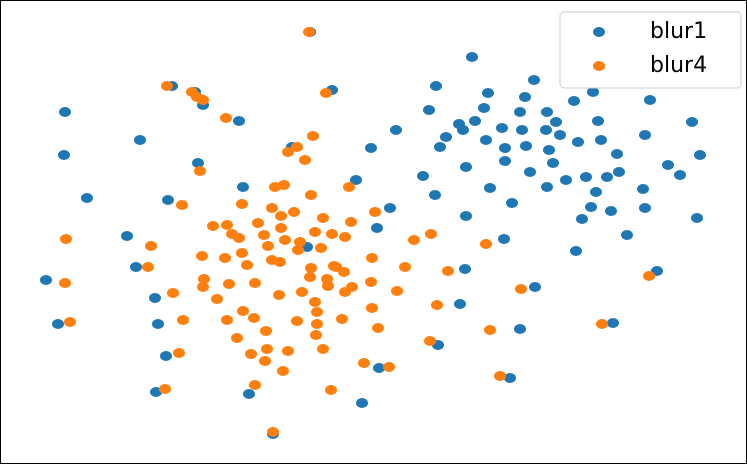 The height and width of the screenshot is (465, 747). What do you see at coordinates (678, 31) in the screenshot?
I see `legend-label: blur1` at bounding box center [678, 31].